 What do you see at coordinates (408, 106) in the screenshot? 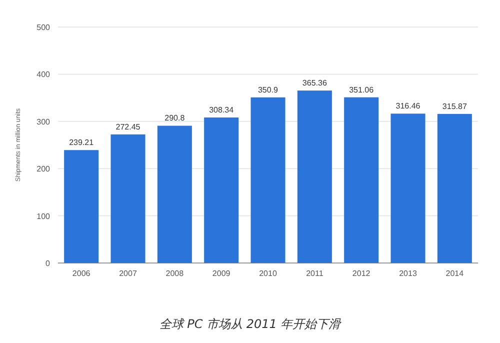
I see `data-label: 316.46` at bounding box center [408, 106].